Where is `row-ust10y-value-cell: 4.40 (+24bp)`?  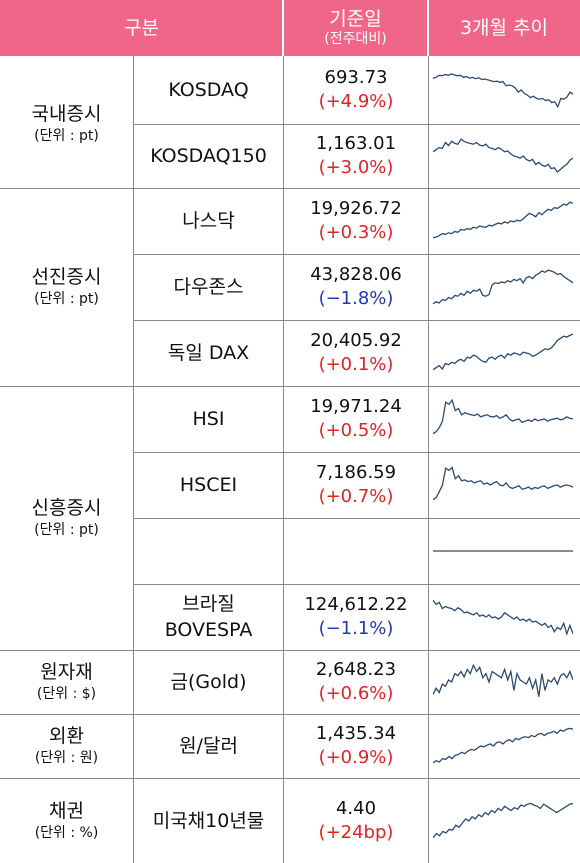 row-ust10y-value-cell: 4.40 (+24bp) is located at coordinates (356, 820).